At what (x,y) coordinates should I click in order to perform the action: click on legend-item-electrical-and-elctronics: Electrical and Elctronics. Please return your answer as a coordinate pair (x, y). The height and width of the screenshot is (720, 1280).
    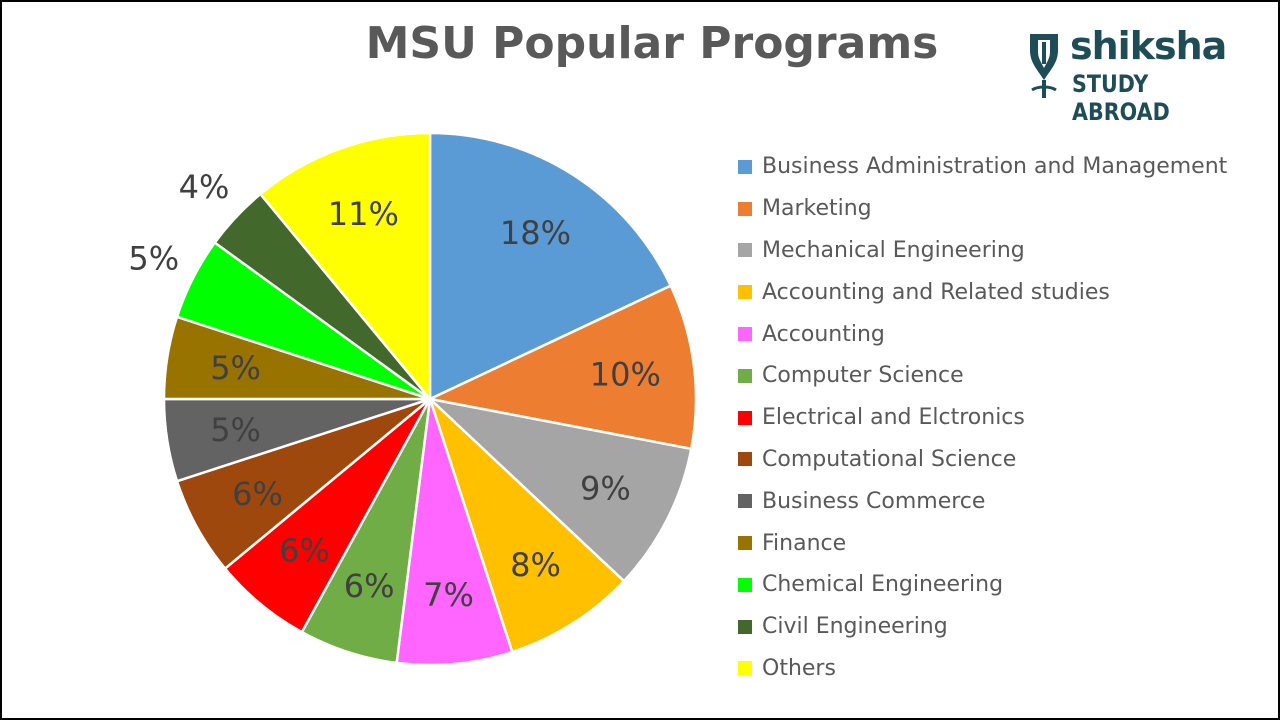
    Looking at the image, I should click on (982, 418).